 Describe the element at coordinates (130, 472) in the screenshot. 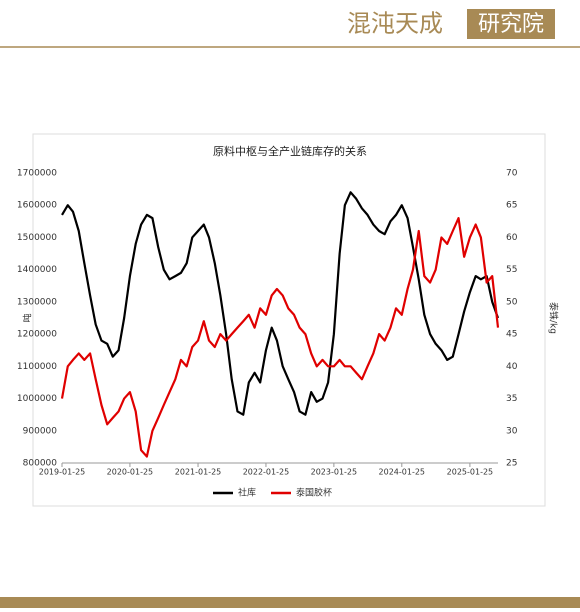

I see `x-tick-label: 2020-01-25` at that location.